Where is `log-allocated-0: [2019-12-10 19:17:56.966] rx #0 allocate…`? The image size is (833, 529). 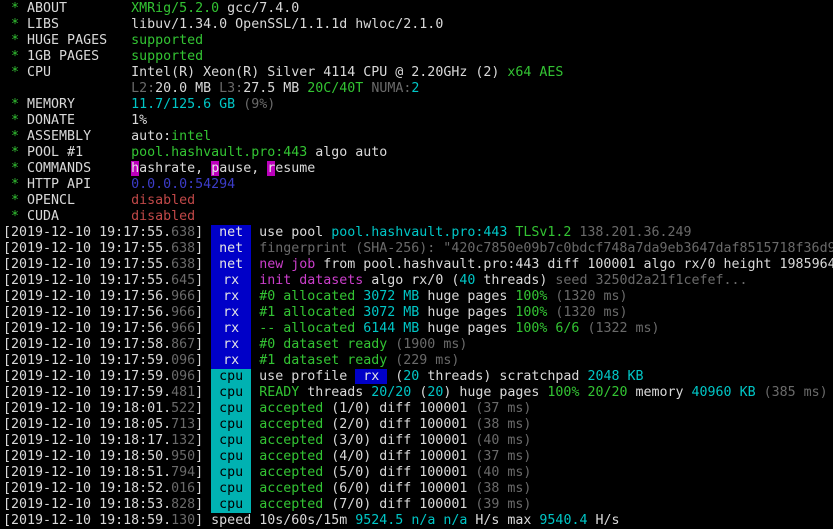
log-allocated-0: [2019-12-10 19:17:56.966] rx #0 allocate… is located at coordinates (315, 297).